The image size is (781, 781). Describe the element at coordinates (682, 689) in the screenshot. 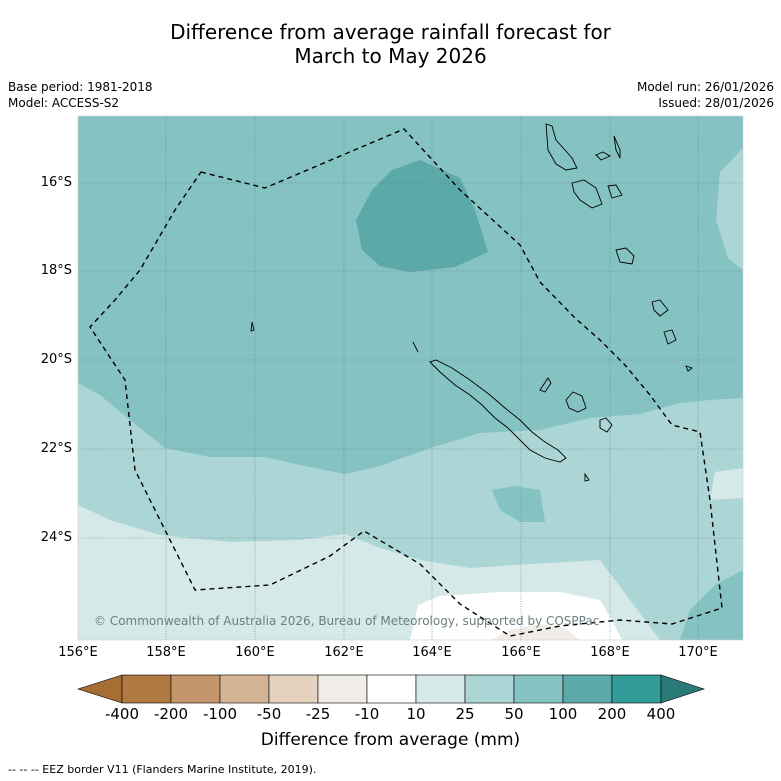

I see `colorbar-extend-high` at that location.